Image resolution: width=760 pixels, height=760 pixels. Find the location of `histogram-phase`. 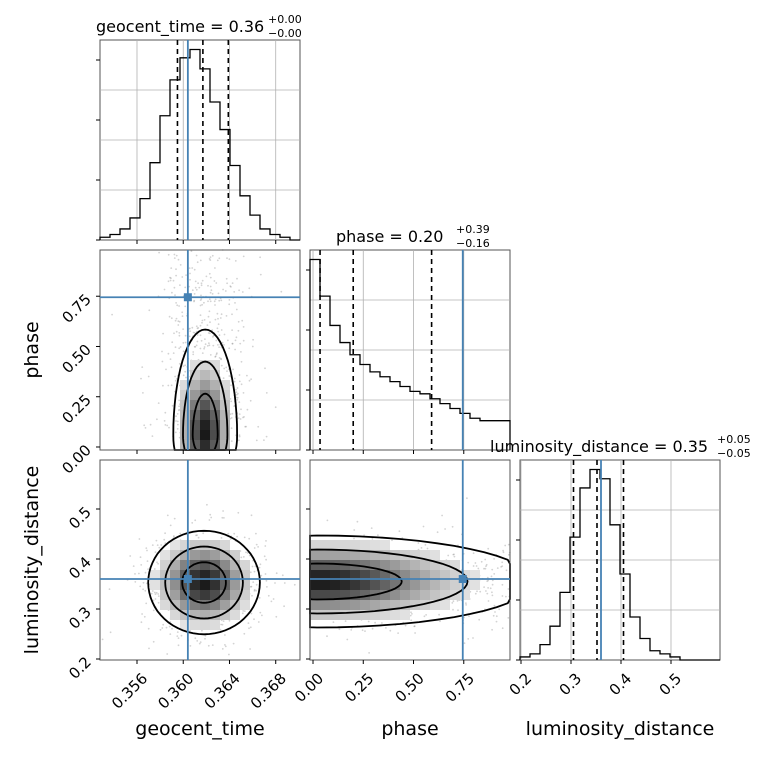

histogram-phase is located at coordinates (410, 354).